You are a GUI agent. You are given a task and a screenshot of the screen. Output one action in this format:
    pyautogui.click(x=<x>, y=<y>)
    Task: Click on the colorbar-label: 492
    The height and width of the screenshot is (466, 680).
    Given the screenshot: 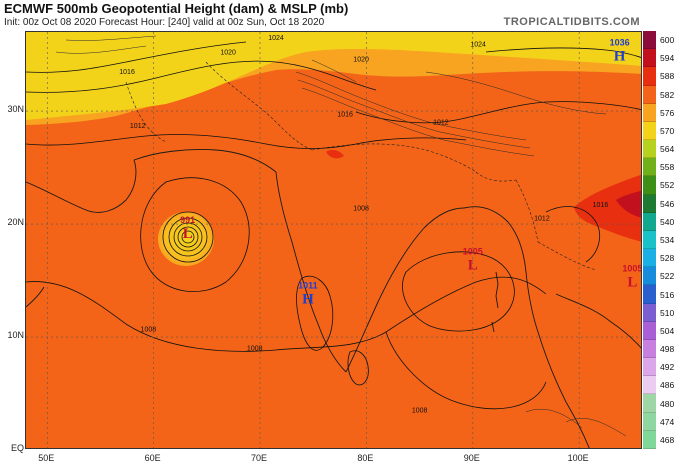 What is the action you would take?
    pyautogui.click(x=667, y=367)
    